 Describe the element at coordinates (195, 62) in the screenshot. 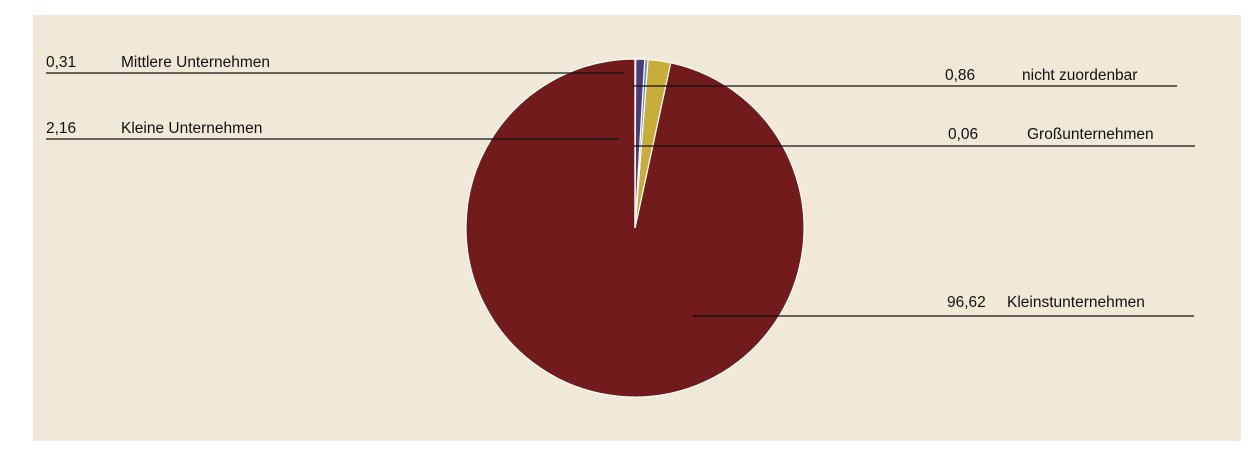

I see `name-label-mittlere: Mittlere Unternehmen` at that location.